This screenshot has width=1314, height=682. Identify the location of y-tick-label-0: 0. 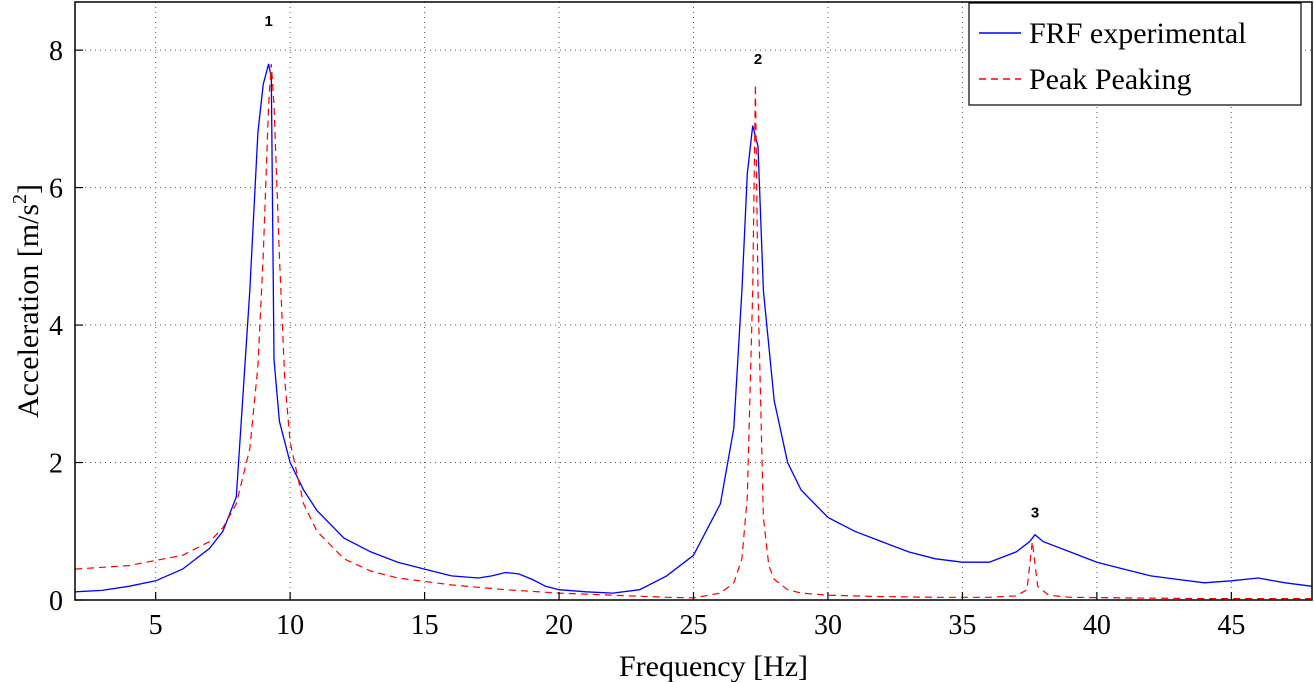
(56, 601).